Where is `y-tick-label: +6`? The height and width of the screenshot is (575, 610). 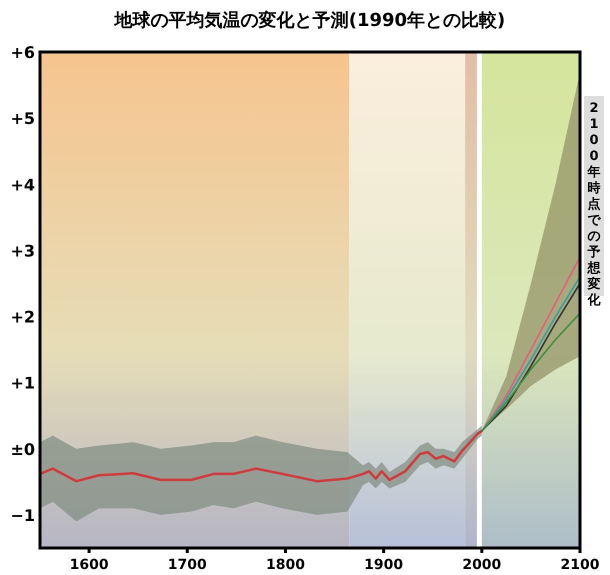 y-tick-label: +6 is located at coordinates (22, 52).